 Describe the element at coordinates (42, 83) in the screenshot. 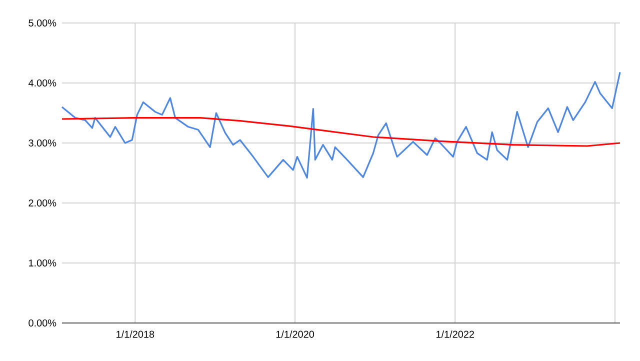

I see `y-tick-label: 4.00%` at that location.